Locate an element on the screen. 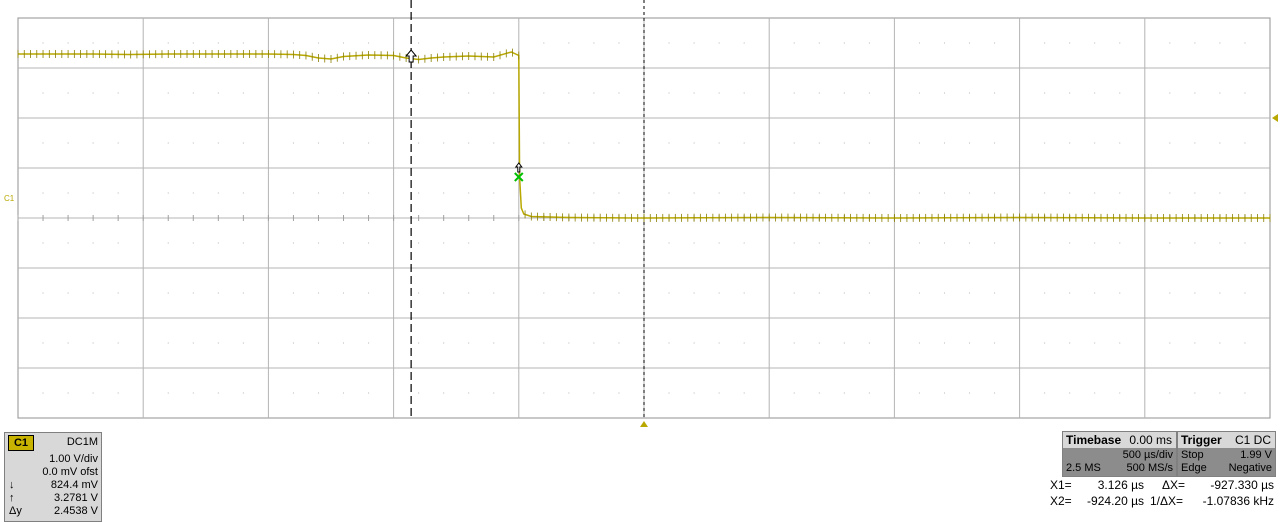 Image resolution: width=1280 pixels, height=522 pixels. dx-value: -927.330 µs is located at coordinates (1242, 485).